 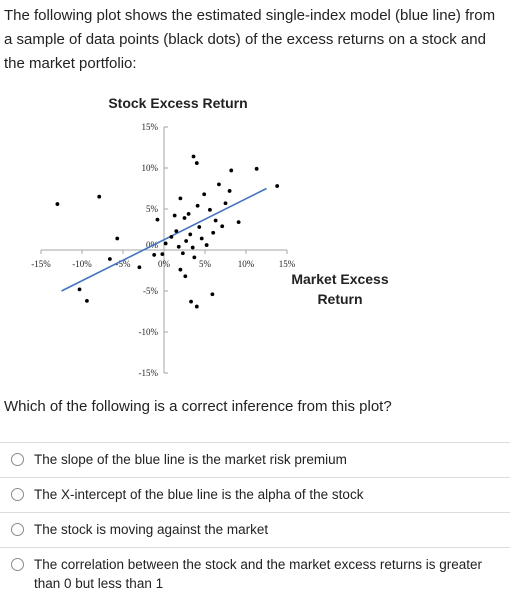 I want to click on x-axis-label-line-1: Market Excess, so click(x=340, y=279).